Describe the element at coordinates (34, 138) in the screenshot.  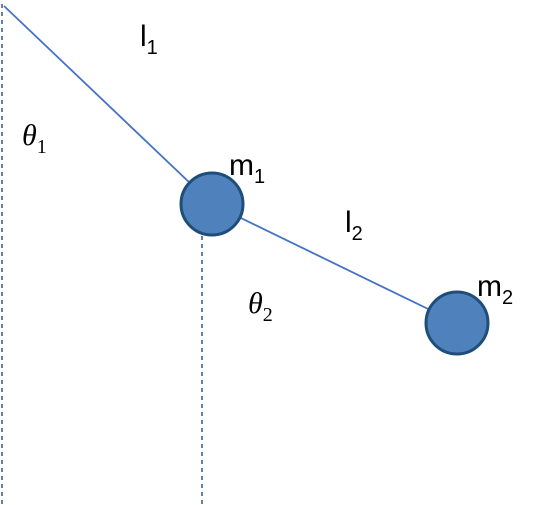
I see `label-theta1: θ1` at that location.